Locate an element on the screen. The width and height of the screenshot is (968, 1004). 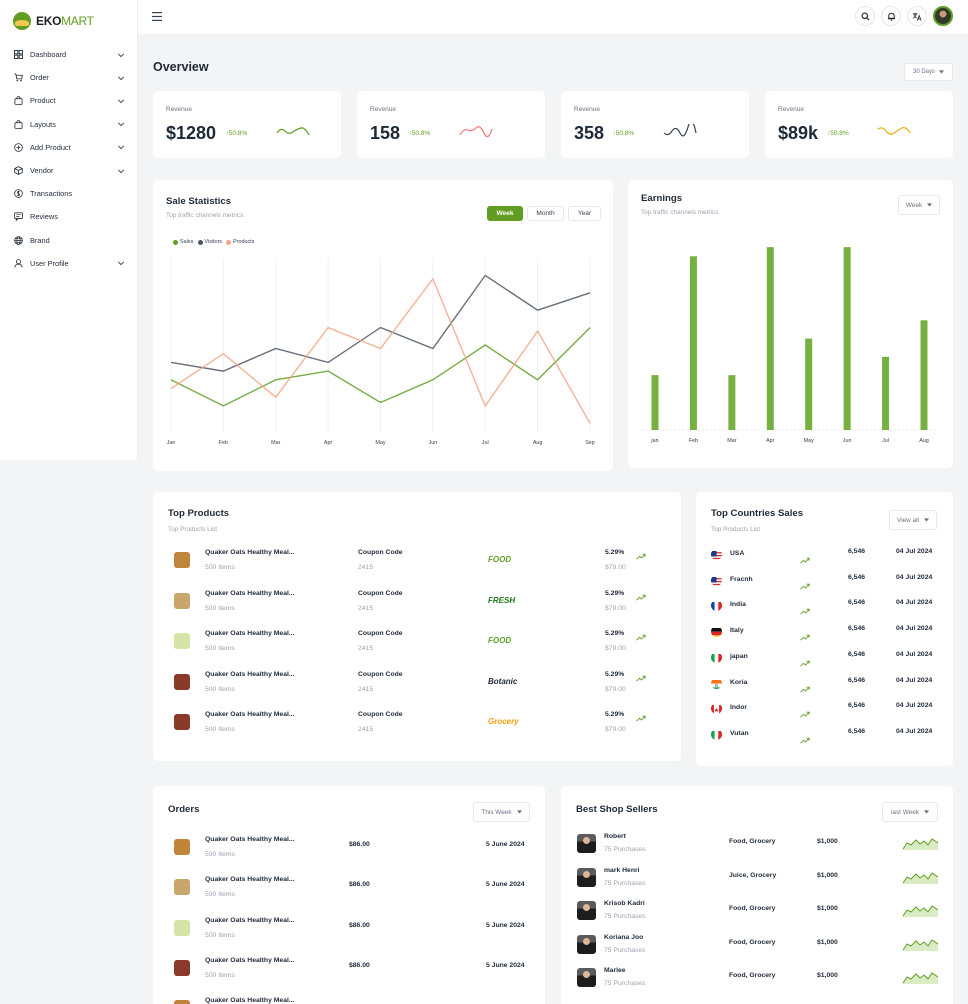
tab-week: Week is located at coordinates (505, 213).